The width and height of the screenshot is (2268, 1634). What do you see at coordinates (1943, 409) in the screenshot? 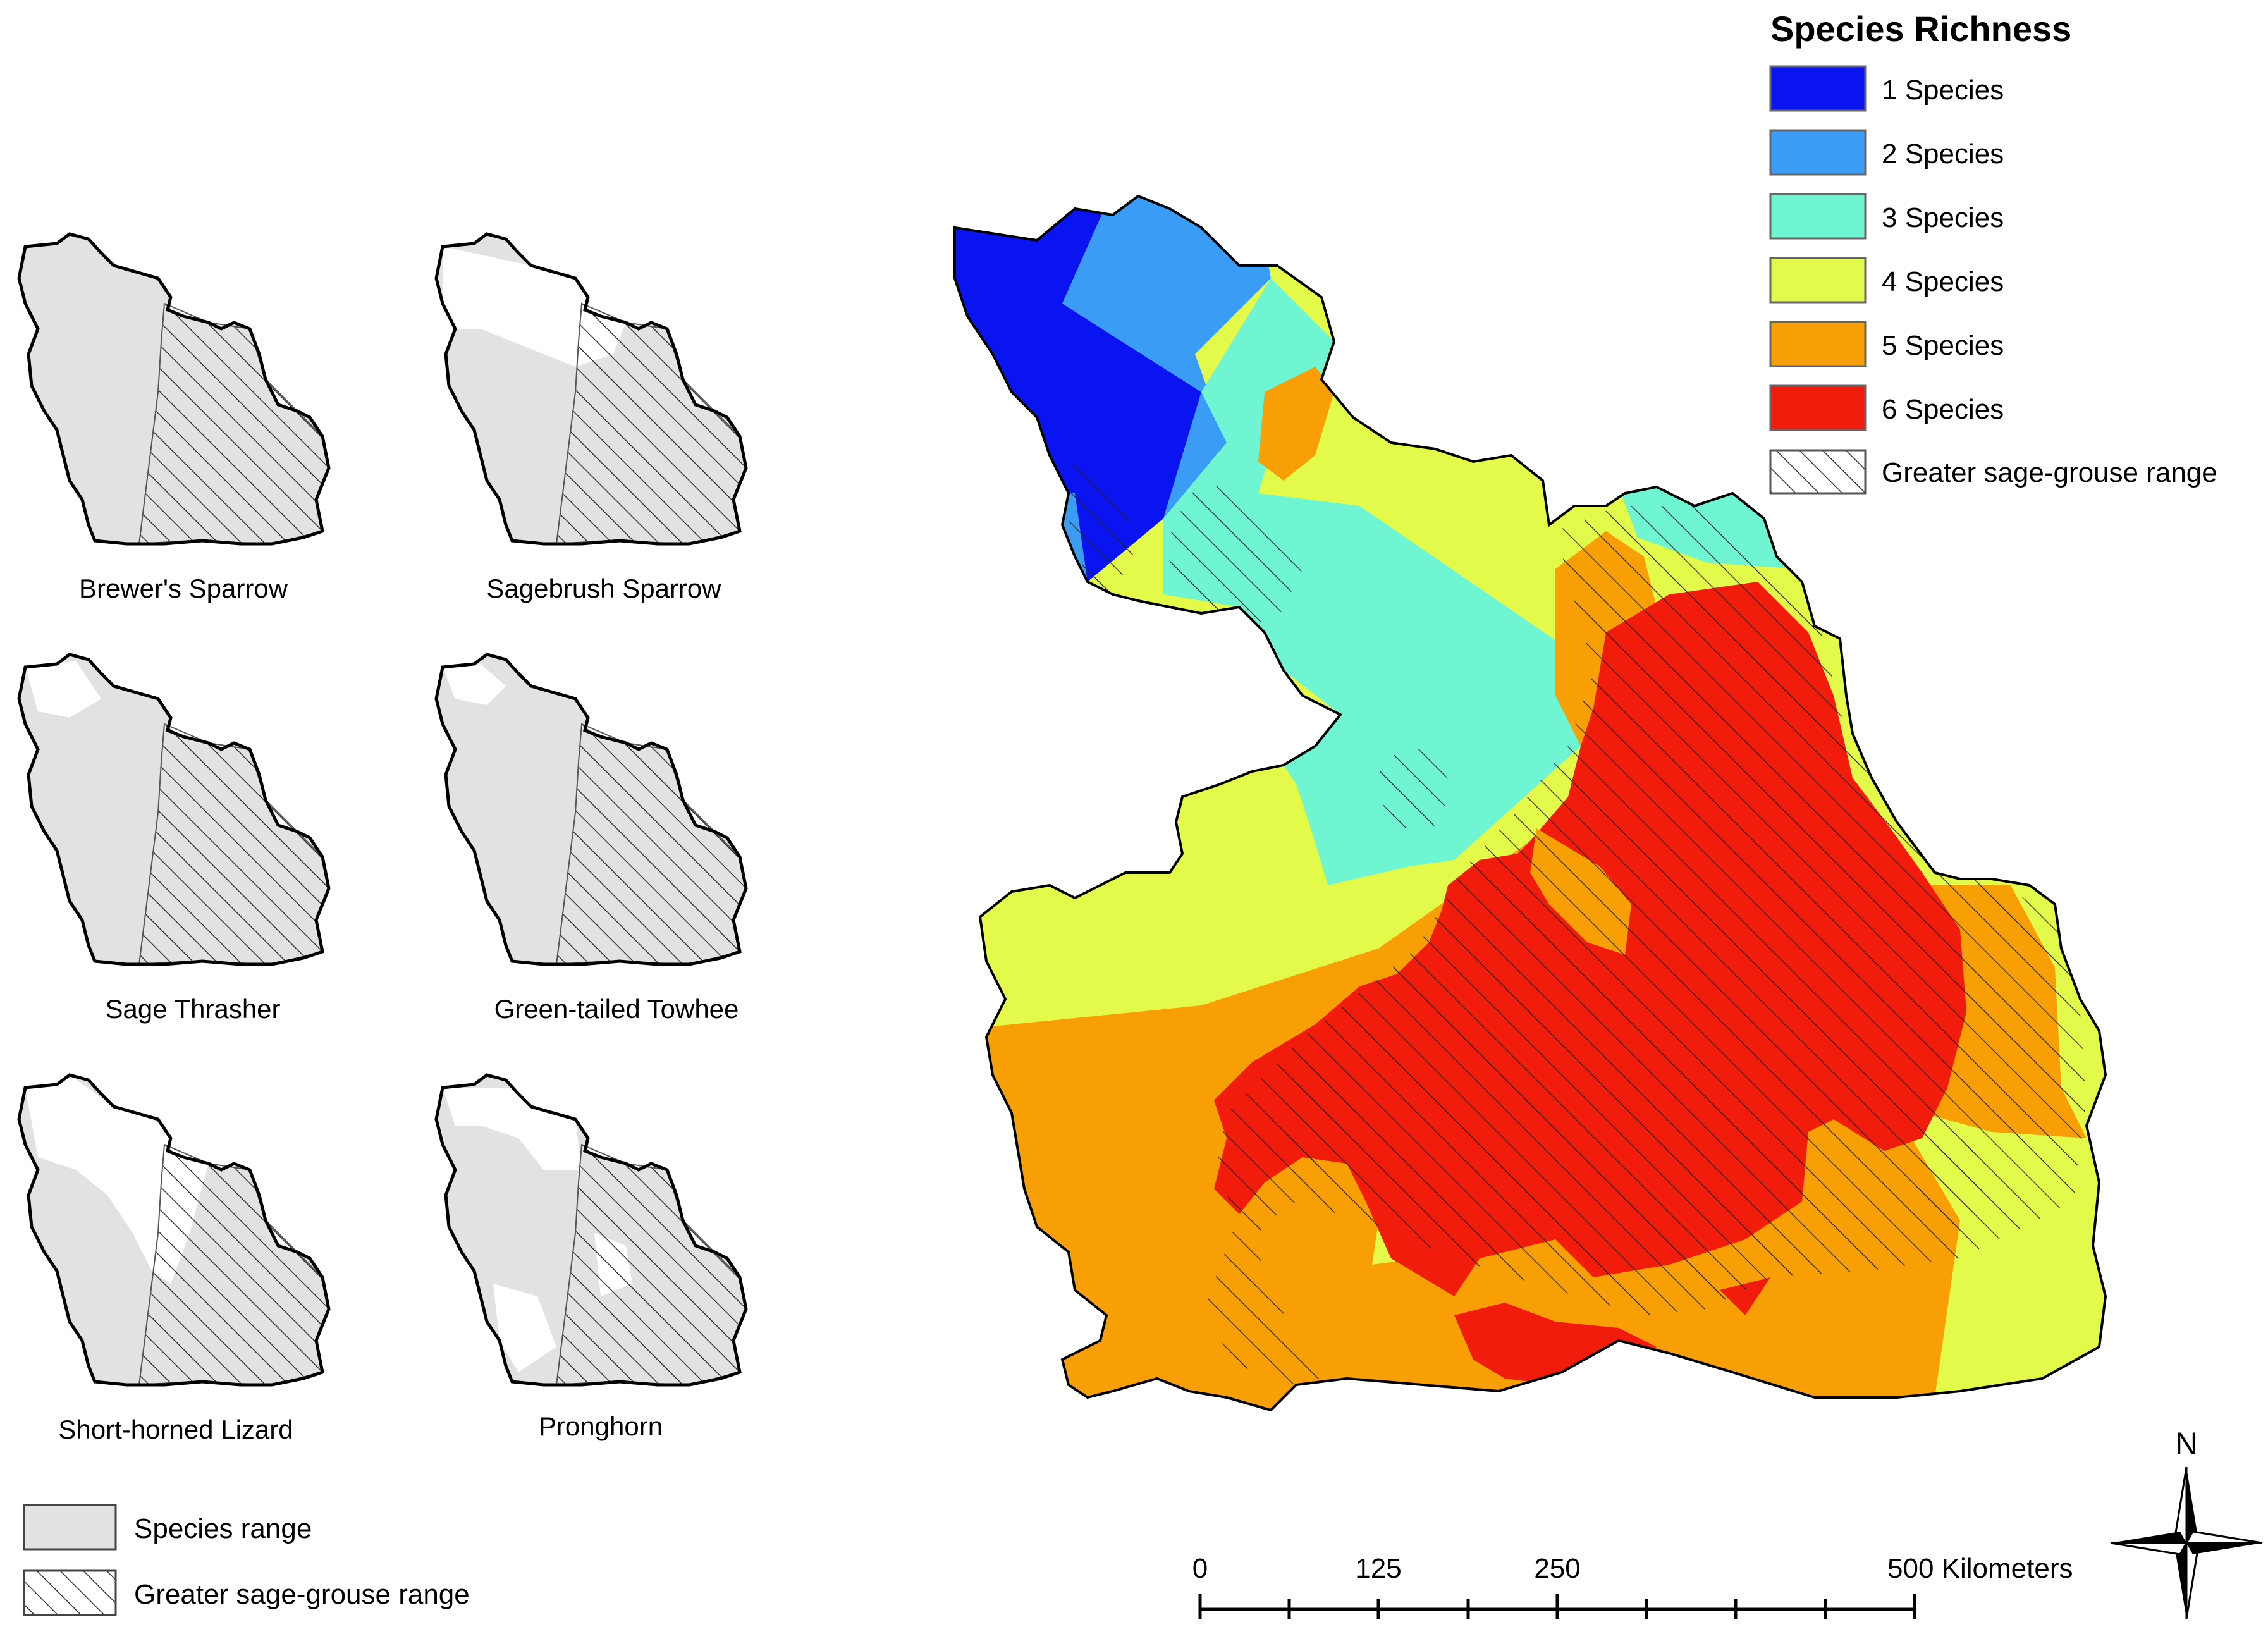
I see `legend-label-6: 6 Species` at bounding box center [1943, 409].